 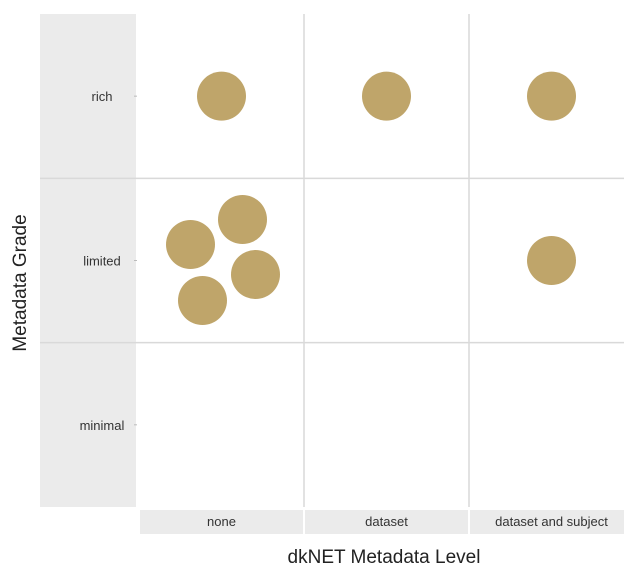 I want to click on y-tick-label-rich: rich, so click(x=102, y=96).